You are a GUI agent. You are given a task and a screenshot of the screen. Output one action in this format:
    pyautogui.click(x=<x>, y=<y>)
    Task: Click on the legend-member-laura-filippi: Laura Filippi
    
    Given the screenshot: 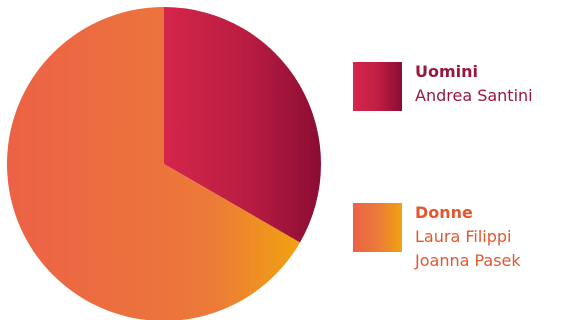 What is the action you would take?
    pyautogui.click(x=463, y=236)
    